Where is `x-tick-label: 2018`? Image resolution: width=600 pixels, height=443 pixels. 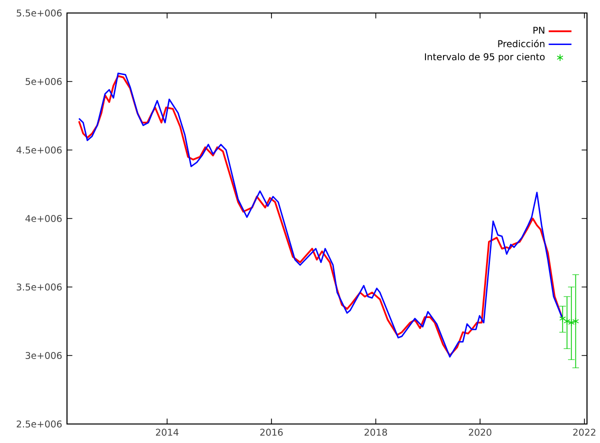 x-tick-label: 2018 is located at coordinates (375, 432).